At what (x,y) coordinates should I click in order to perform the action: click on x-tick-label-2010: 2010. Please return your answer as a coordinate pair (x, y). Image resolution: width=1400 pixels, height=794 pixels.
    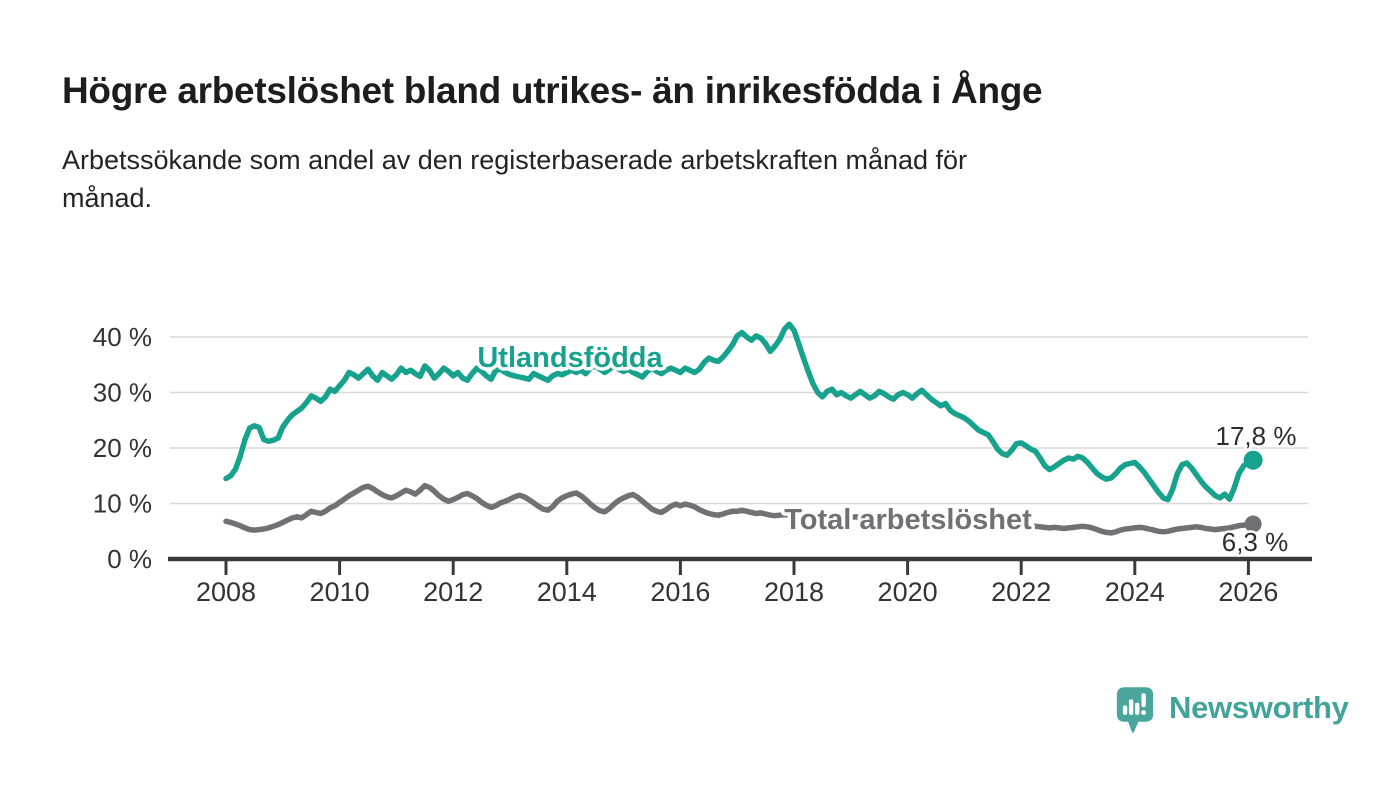
    Looking at the image, I should click on (340, 592).